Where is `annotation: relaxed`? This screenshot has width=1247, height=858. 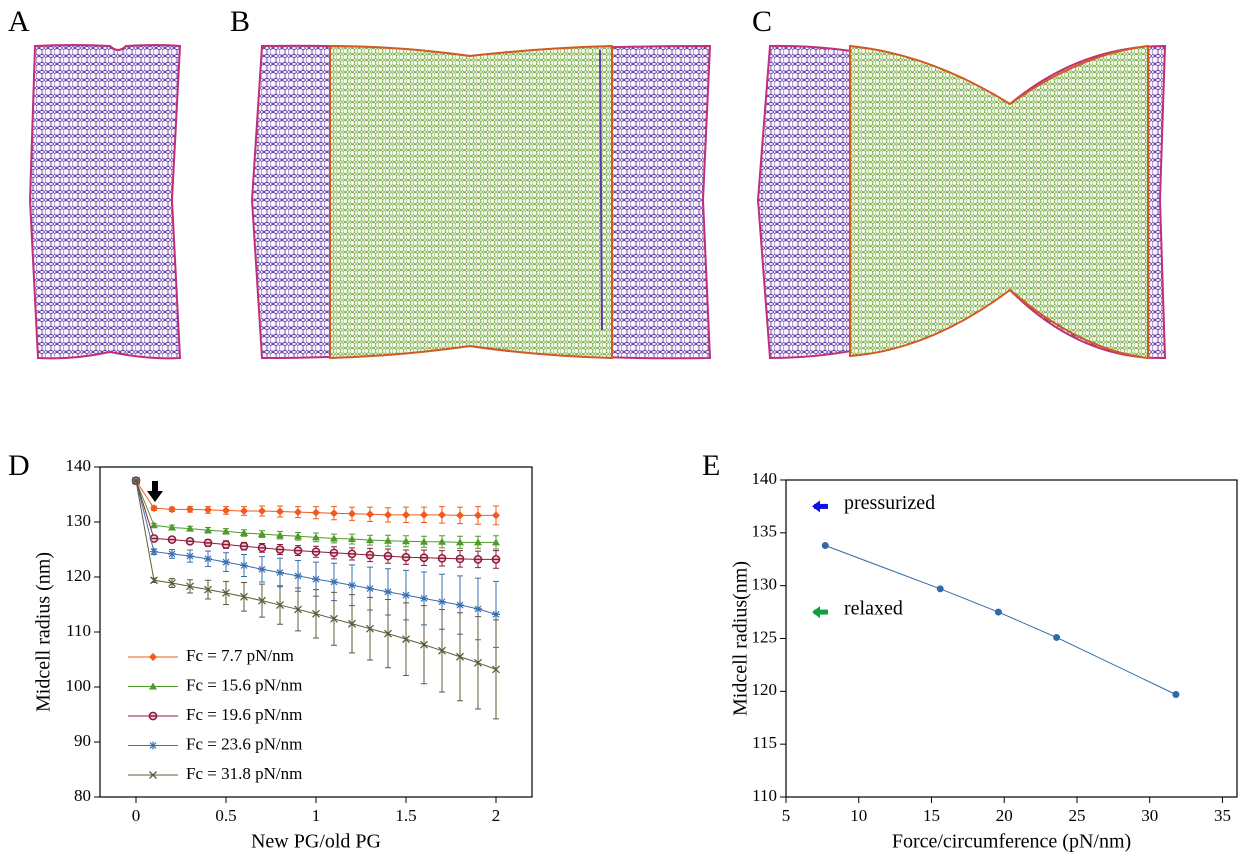
annotation: relaxed is located at coordinates (873, 609).